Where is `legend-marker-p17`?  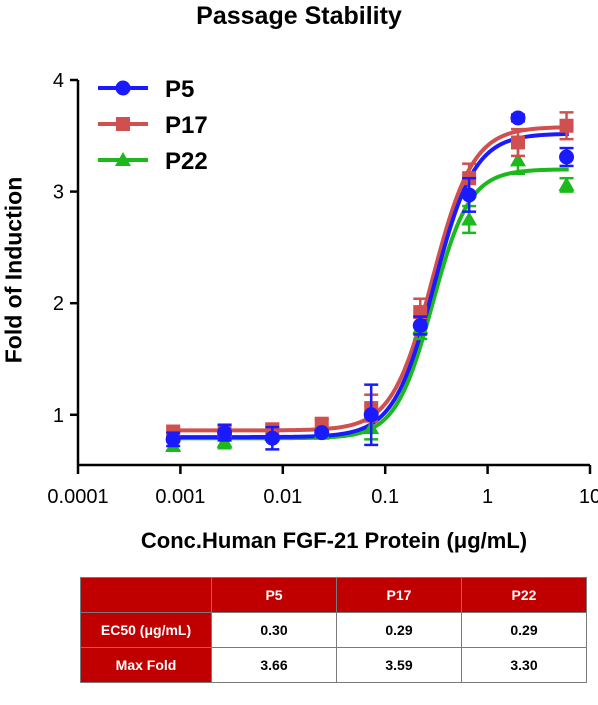
legend-marker-p17 is located at coordinates (123, 124).